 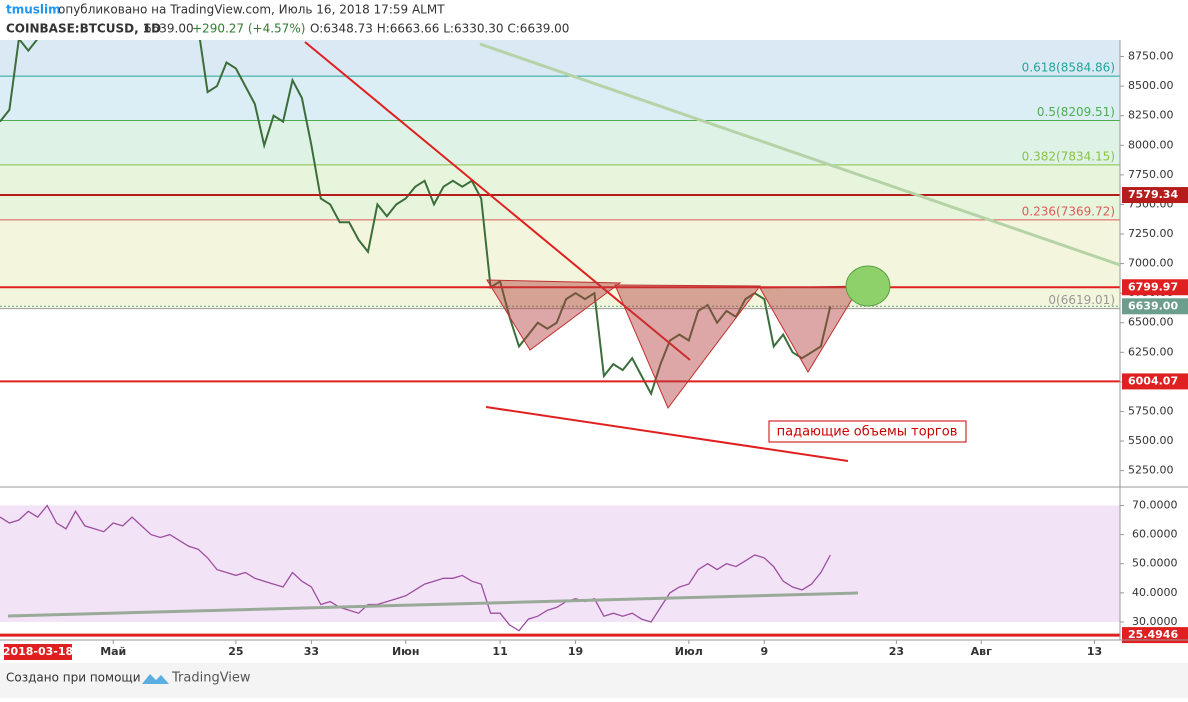 I want to click on start-badge, so click(x=38, y=652).